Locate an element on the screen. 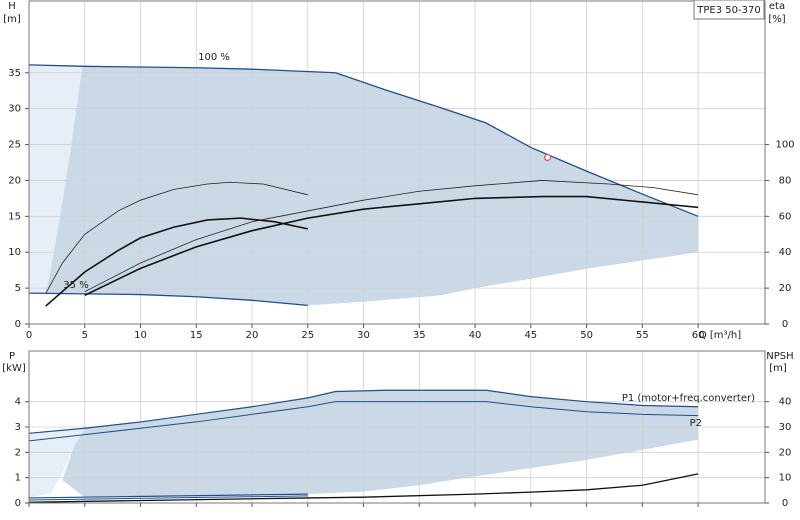  title-box is located at coordinates (729, 10).